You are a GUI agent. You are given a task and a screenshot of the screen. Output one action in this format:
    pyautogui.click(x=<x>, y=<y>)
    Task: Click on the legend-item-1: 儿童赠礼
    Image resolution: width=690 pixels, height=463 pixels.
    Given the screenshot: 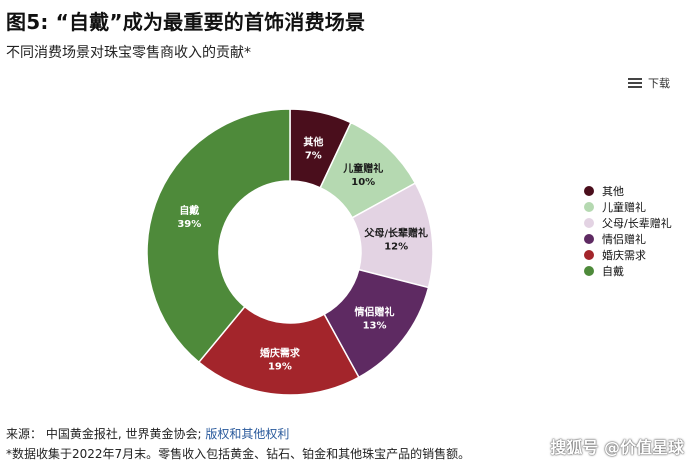 What is the action you would take?
    pyautogui.click(x=628, y=207)
    